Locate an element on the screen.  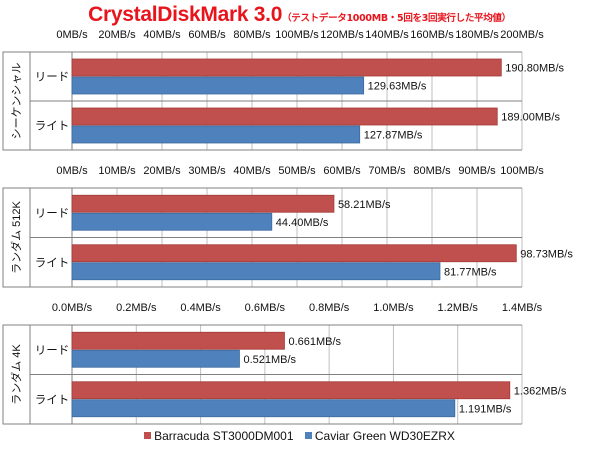
x-tick-label: 70MB/s is located at coordinates (387, 171).